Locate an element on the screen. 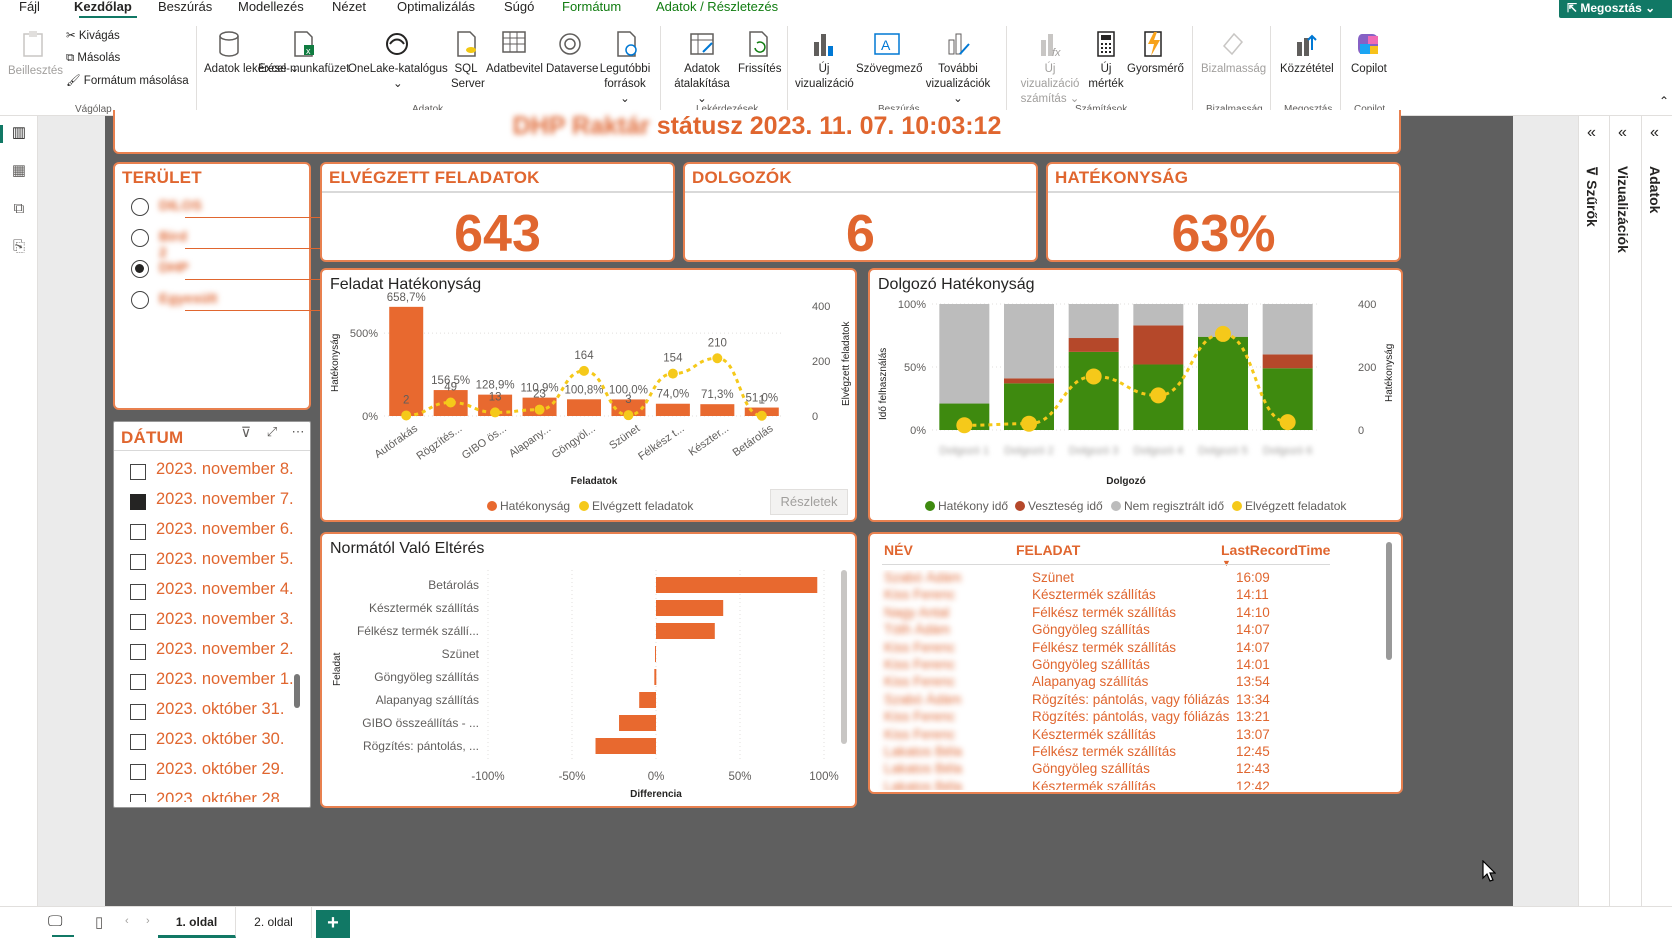 The height and width of the screenshot is (938, 1672). page-tab-1: 1. oldal is located at coordinates (197, 922).